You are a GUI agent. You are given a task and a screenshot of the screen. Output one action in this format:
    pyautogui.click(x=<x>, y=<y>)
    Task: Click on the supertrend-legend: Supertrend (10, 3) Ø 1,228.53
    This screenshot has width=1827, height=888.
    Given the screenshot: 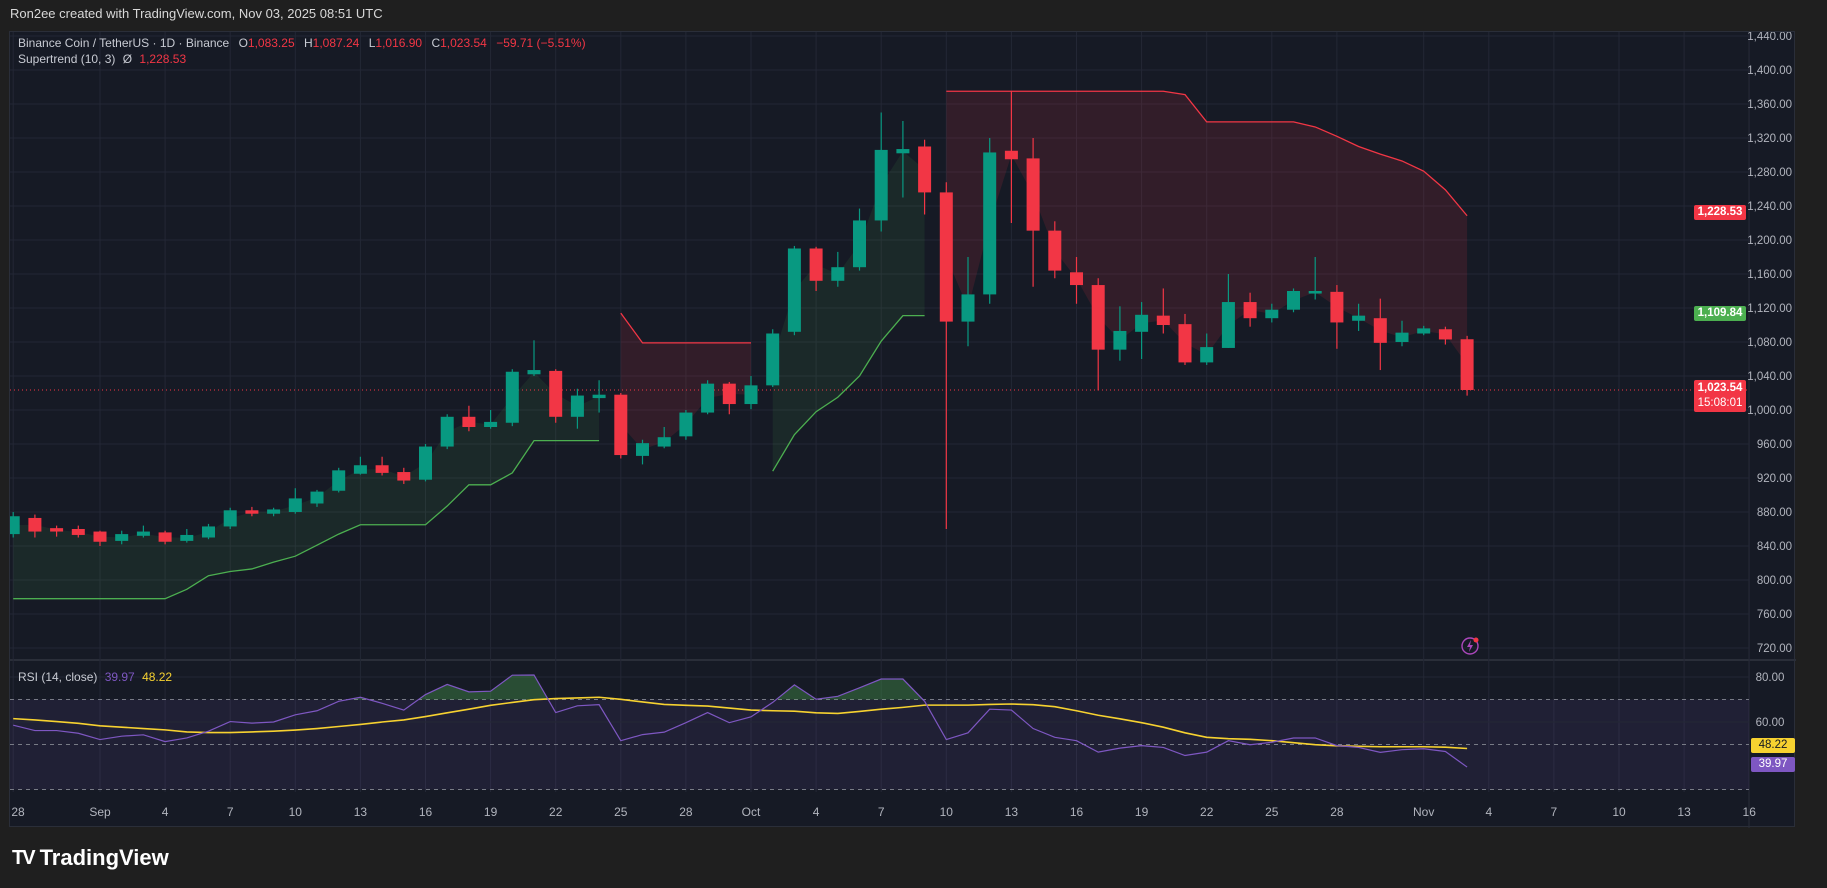 What is the action you would take?
    pyautogui.click(x=105, y=59)
    